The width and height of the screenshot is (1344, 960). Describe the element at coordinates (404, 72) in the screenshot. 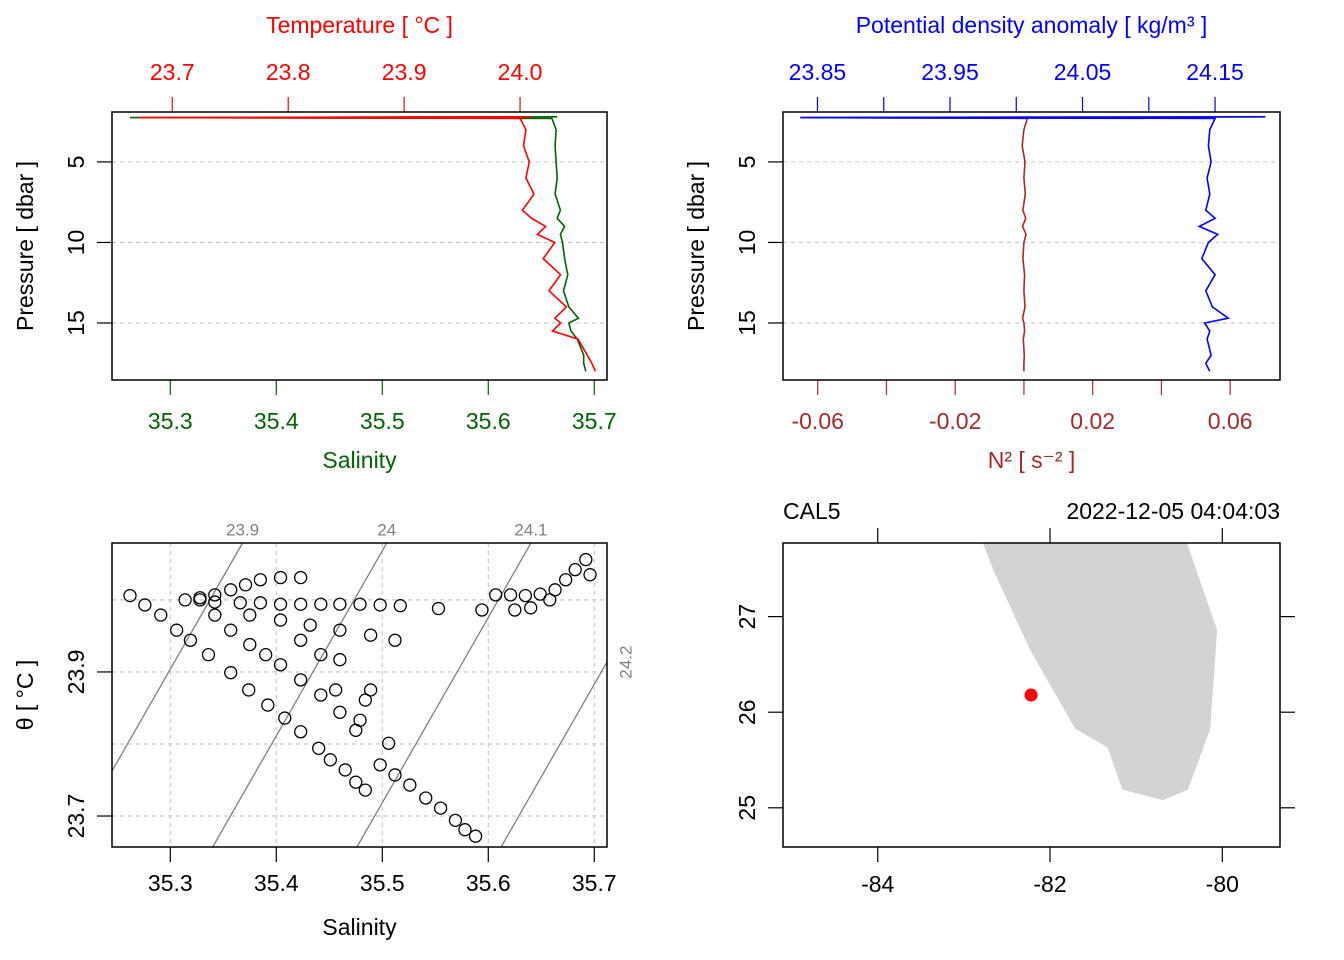

I see `x-tick-label: 23.9` at that location.